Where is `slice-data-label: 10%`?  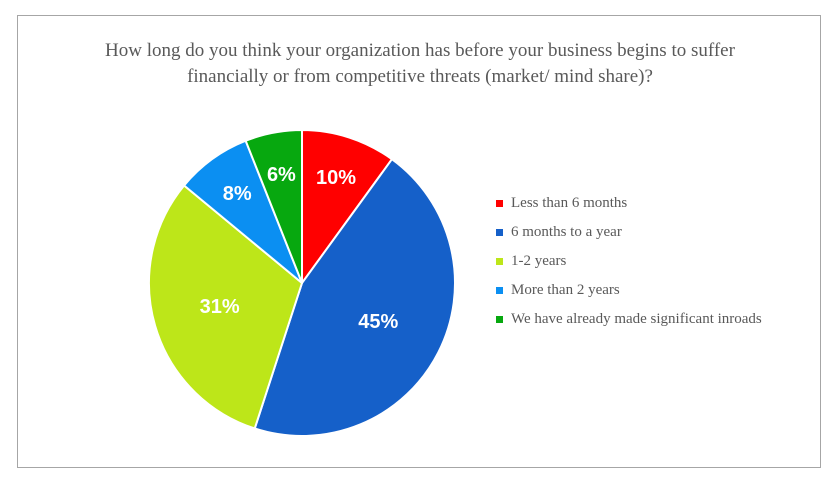
slice-data-label: 10% is located at coordinates (336, 178).